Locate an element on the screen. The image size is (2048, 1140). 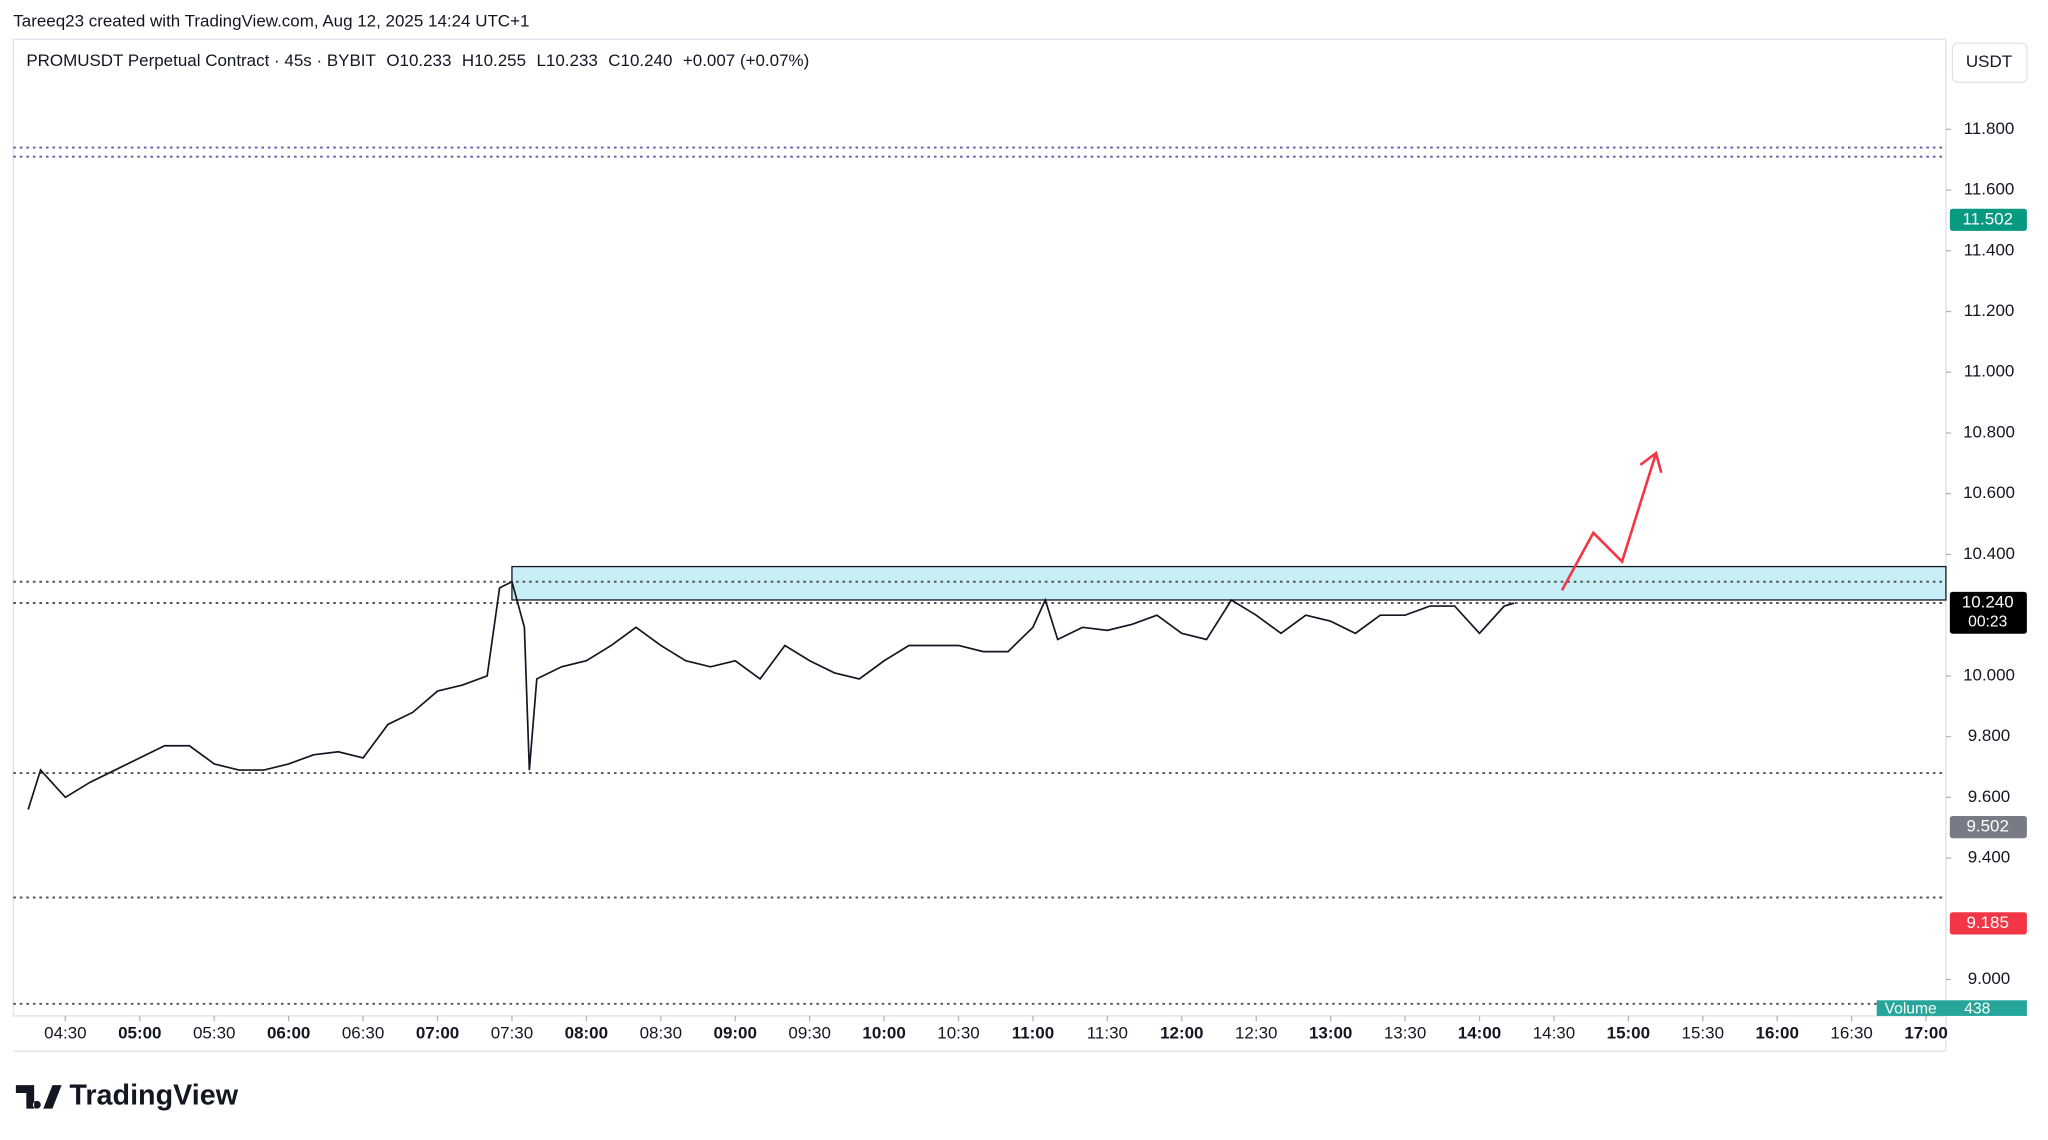
x-tick-label: 15:30 is located at coordinates (1703, 1033).